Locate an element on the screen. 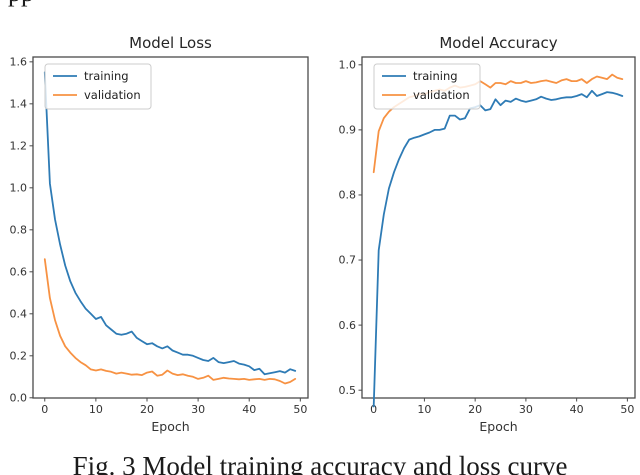 This screenshot has width=640, height=475. svg-text: 0.7 is located at coordinates (348, 260).